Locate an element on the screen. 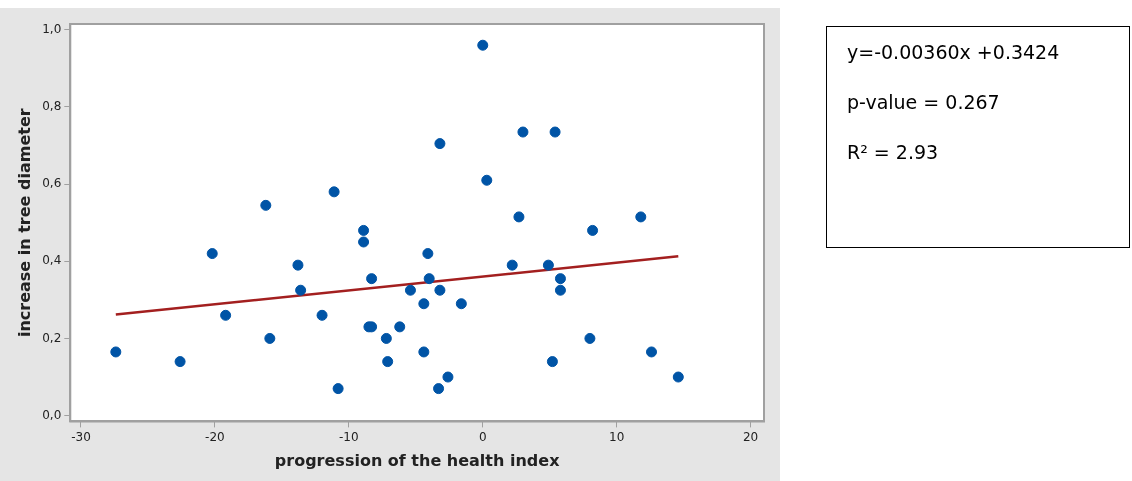 This screenshot has width=1132, height=481. x-tick-label: -20 is located at coordinates (215, 436).